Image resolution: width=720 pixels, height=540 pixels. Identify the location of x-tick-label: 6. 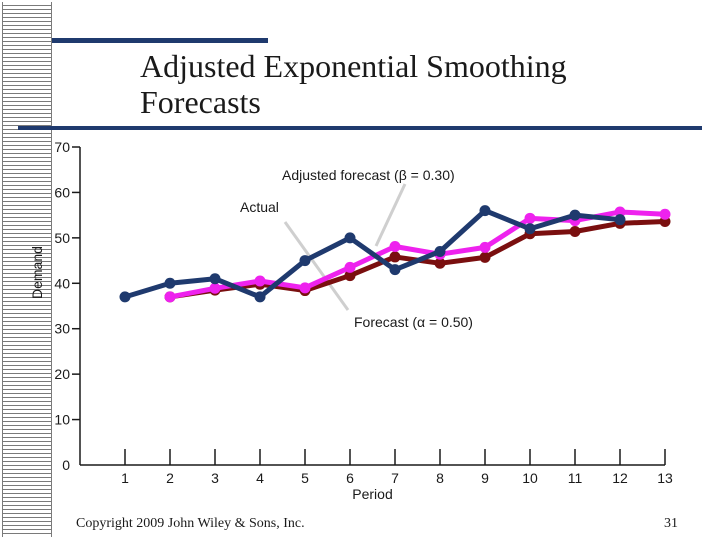
(350, 478).